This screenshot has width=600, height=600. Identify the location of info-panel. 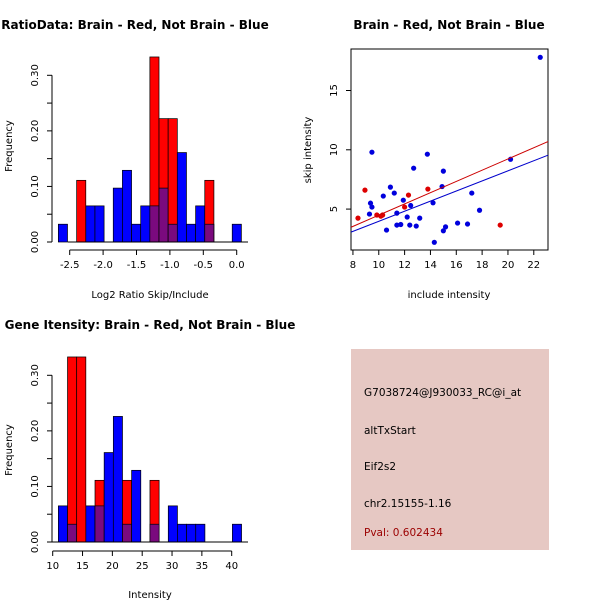
(450, 449).